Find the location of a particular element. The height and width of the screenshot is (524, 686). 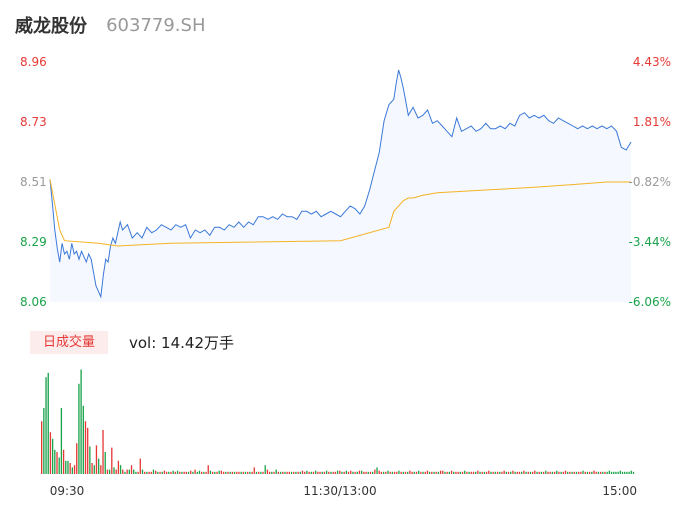

stock-header: 威龙股份 603779.SH is located at coordinates (110, 26).